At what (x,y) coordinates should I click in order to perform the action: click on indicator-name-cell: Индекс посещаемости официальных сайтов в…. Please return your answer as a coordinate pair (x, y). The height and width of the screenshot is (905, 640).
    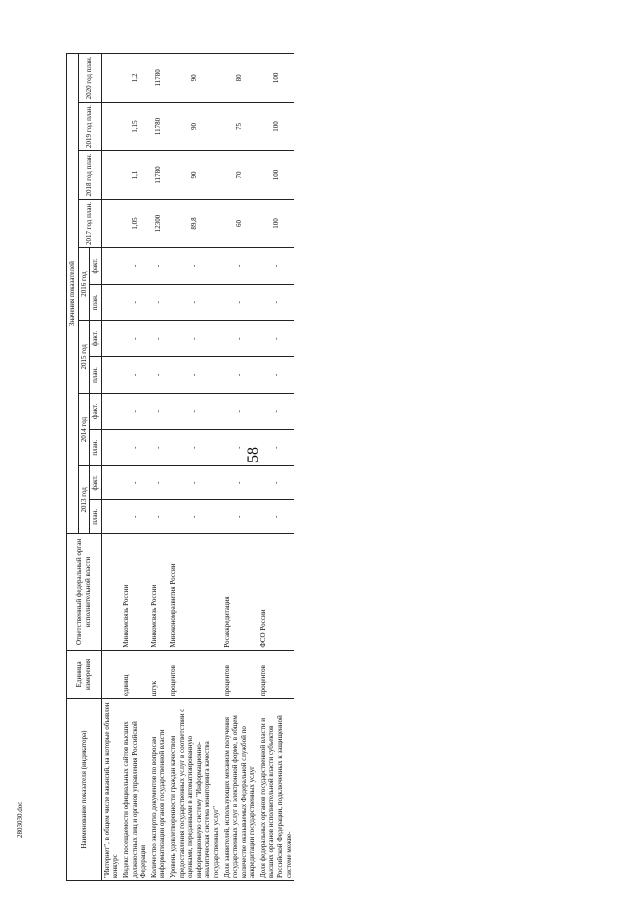
    Looking at the image, I should click on (134, 789).